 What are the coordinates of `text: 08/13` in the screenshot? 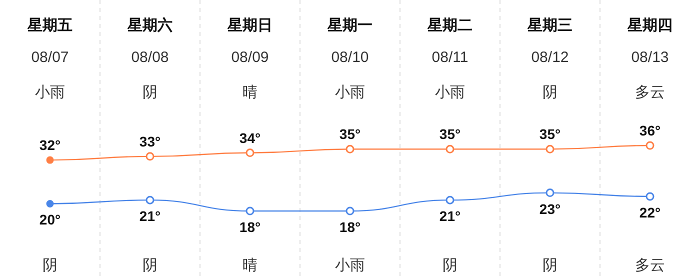 It's located at (650, 57).